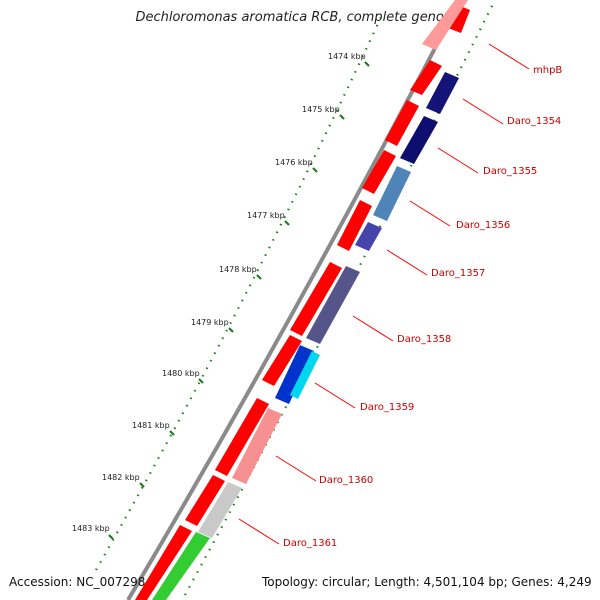 Image resolution: width=600 pixels, height=600 pixels. What do you see at coordinates (41, 582) in the screenshot?
I see `accession-label: Accession:` at bounding box center [41, 582].